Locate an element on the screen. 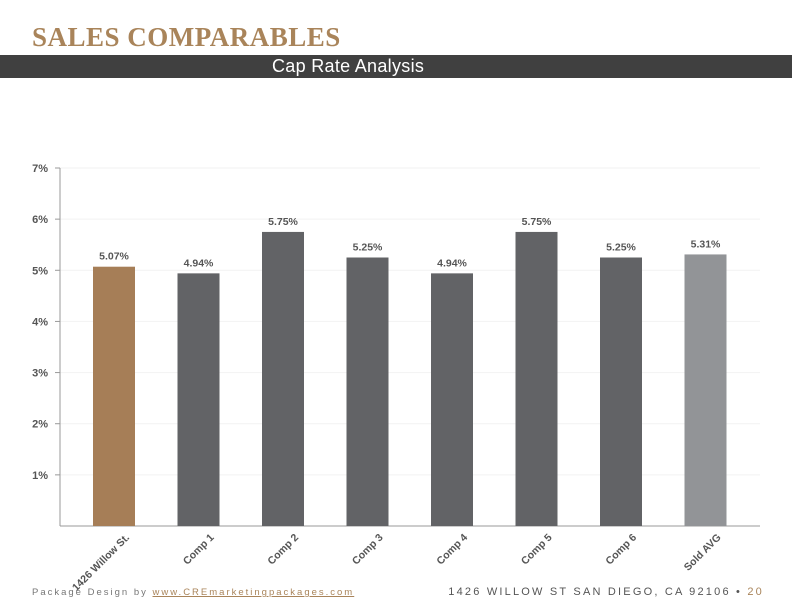  x-tick-label: Comp 4 is located at coordinates (452, 550).